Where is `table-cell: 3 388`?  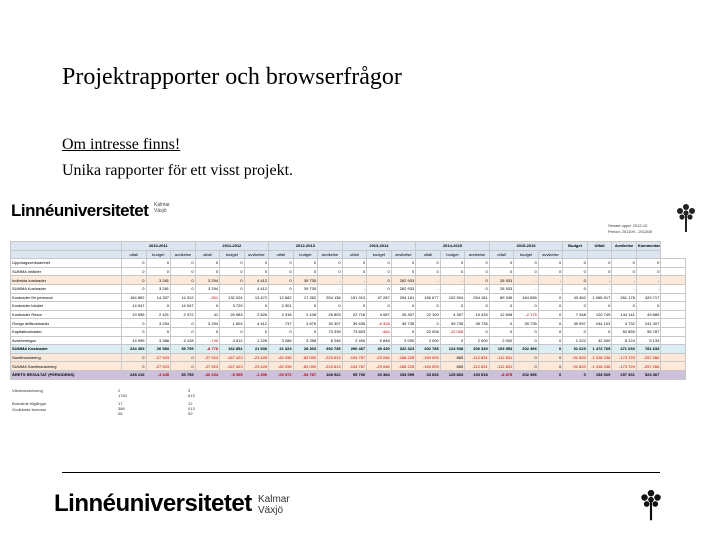 table-cell: 3 388 is located at coordinates (158, 340).